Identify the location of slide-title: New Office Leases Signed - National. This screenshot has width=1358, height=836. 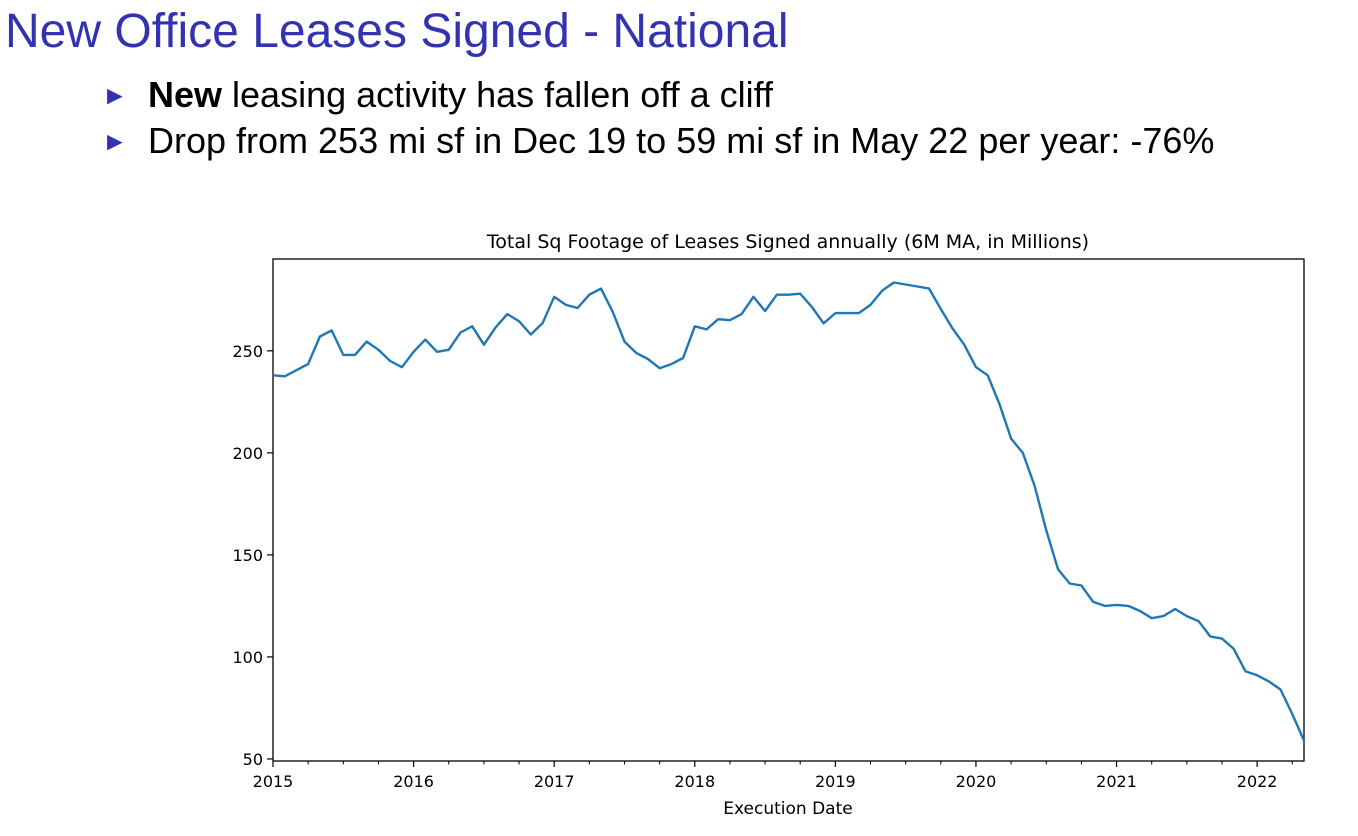
(397, 31).